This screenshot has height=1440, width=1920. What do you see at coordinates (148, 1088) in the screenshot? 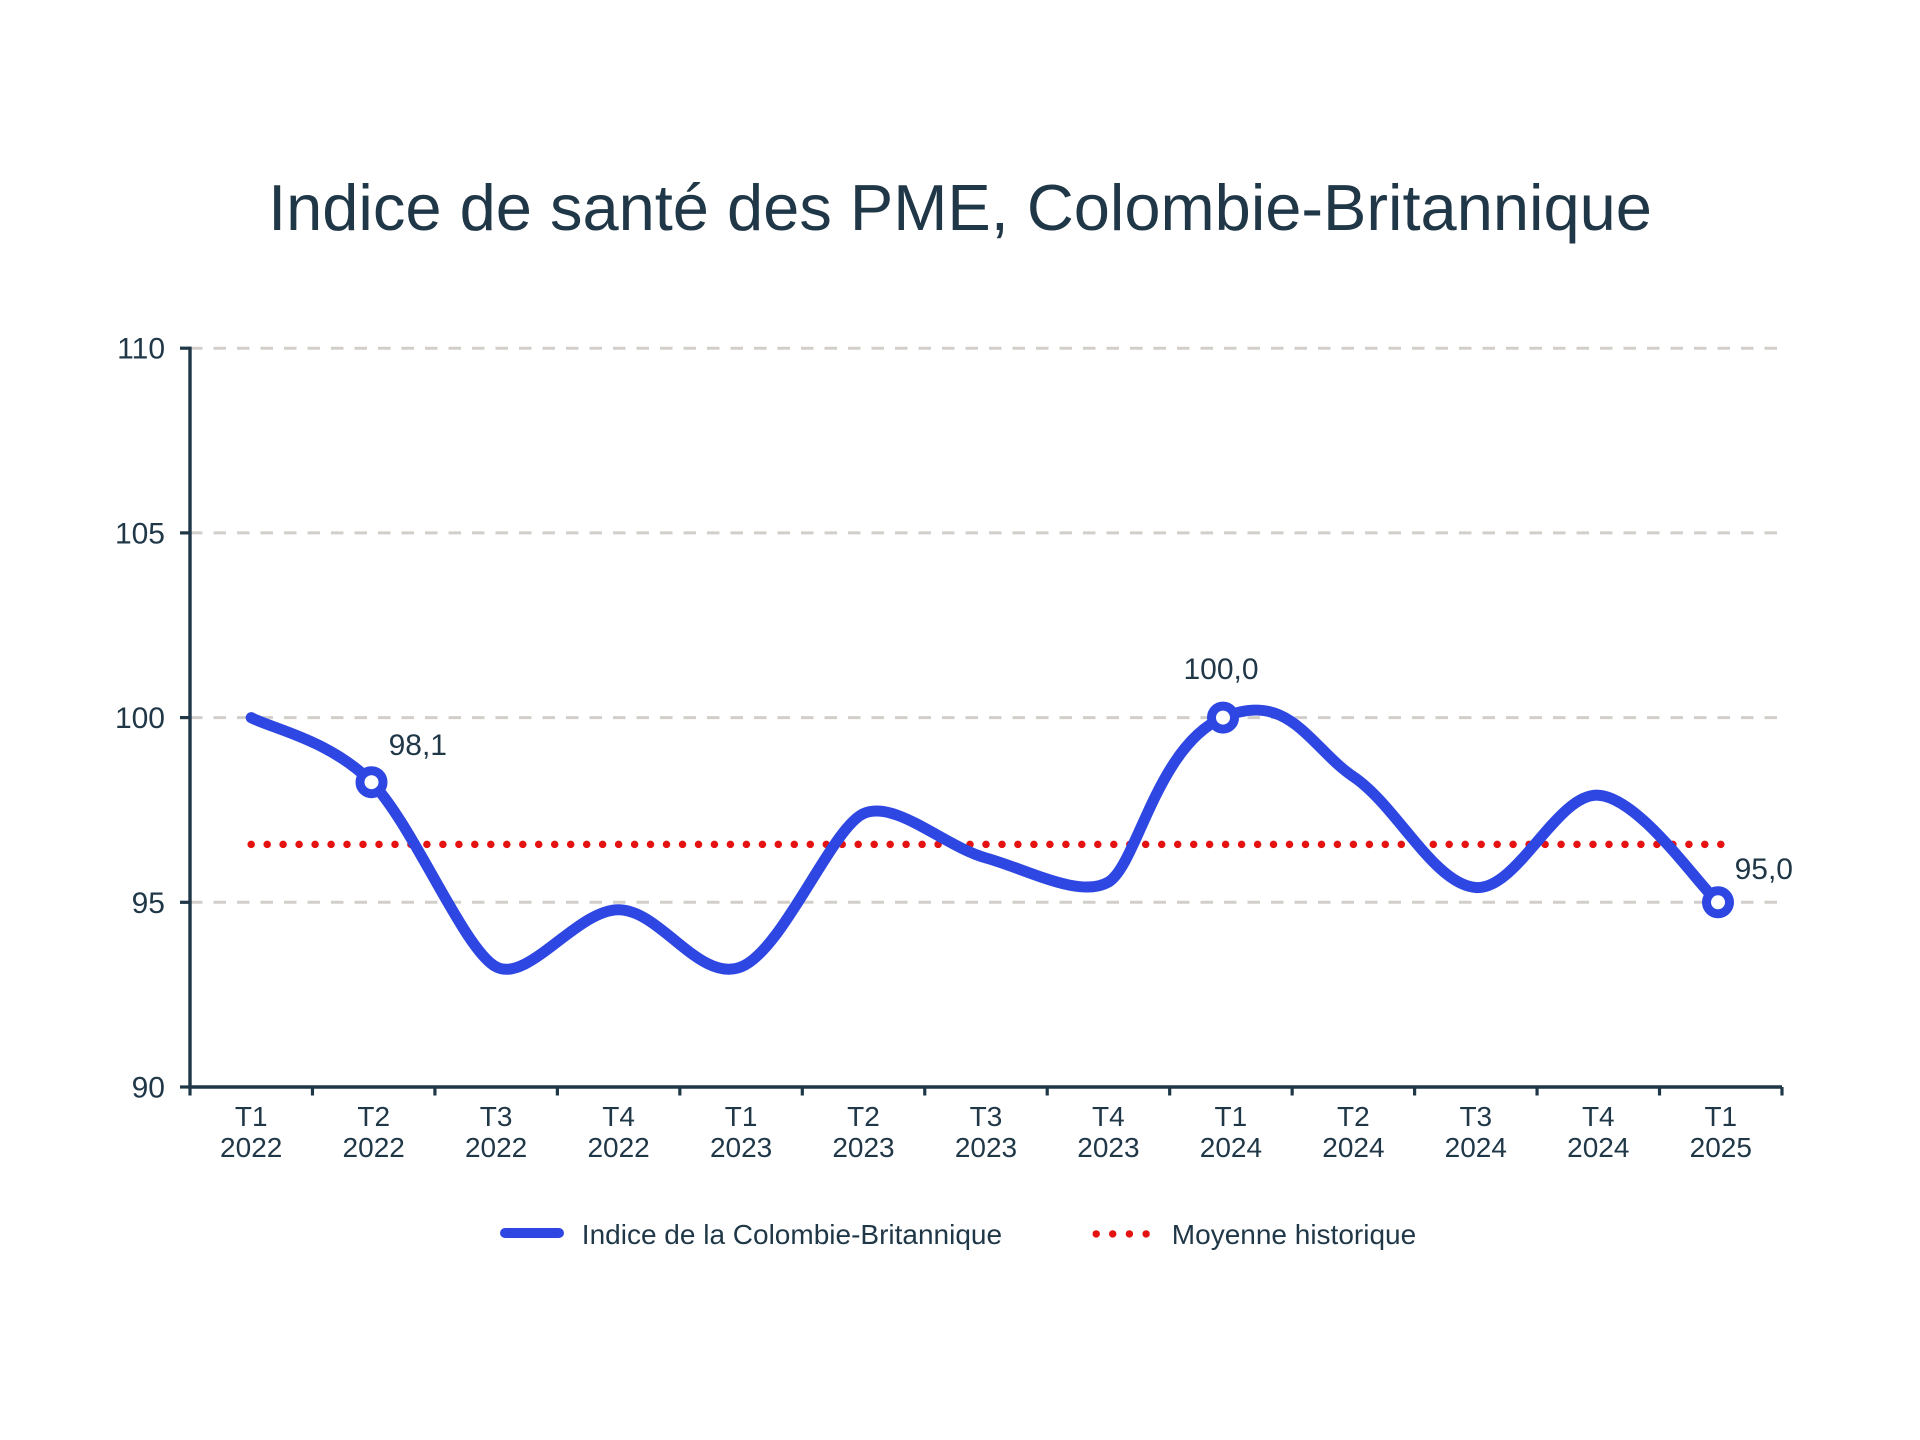
I see `svg-text: 90` at bounding box center [148, 1088].